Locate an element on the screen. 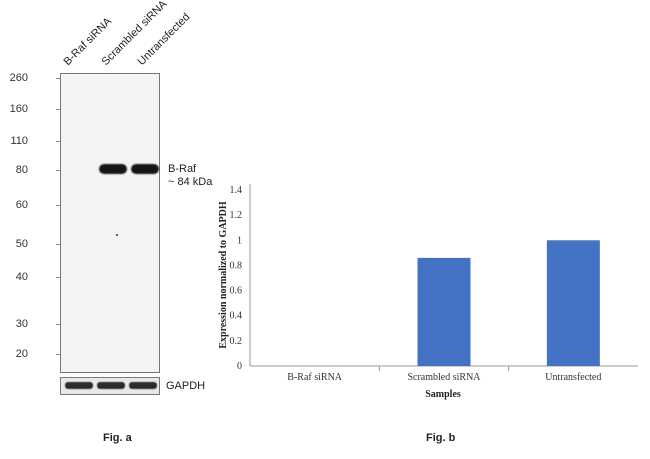 The image size is (650, 459). band-scrambled is located at coordinates (113, 169).